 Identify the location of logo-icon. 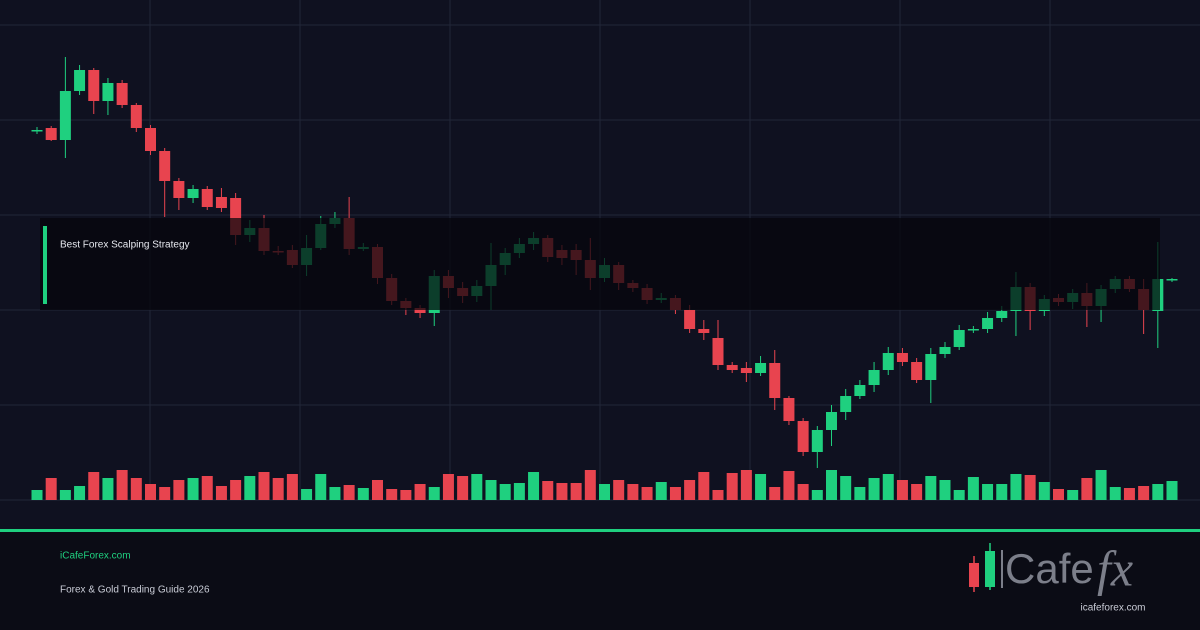
(986, 567).